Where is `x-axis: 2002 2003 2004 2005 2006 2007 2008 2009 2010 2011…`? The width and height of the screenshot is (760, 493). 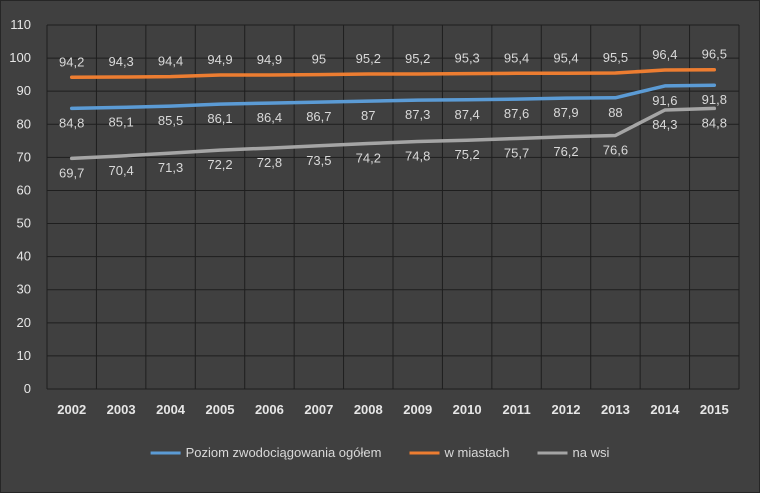 x-axis: 2002 2003 2004 2005 2006 2007 2008 2009 2010 2011… is located at coordinates (392, 409).